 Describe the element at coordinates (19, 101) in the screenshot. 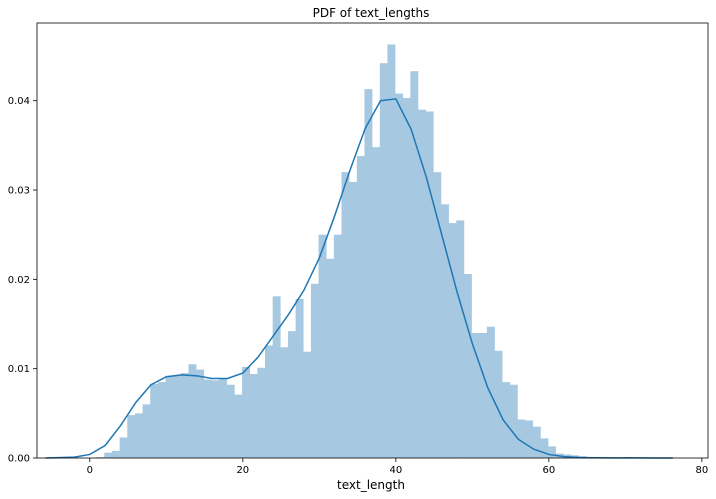

I see `y-tick-label: 0.04` at that location.